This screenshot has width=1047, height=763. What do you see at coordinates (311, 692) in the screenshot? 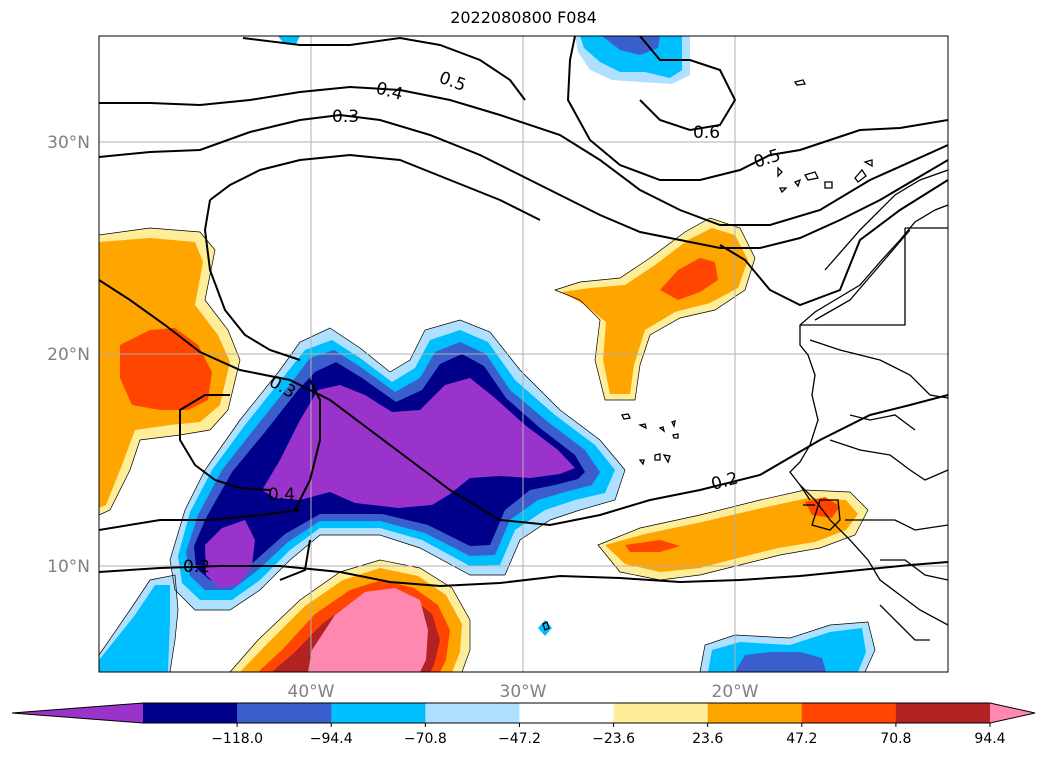
I see `lon-label-40w: 40°W` at bounding box center [311, 692].